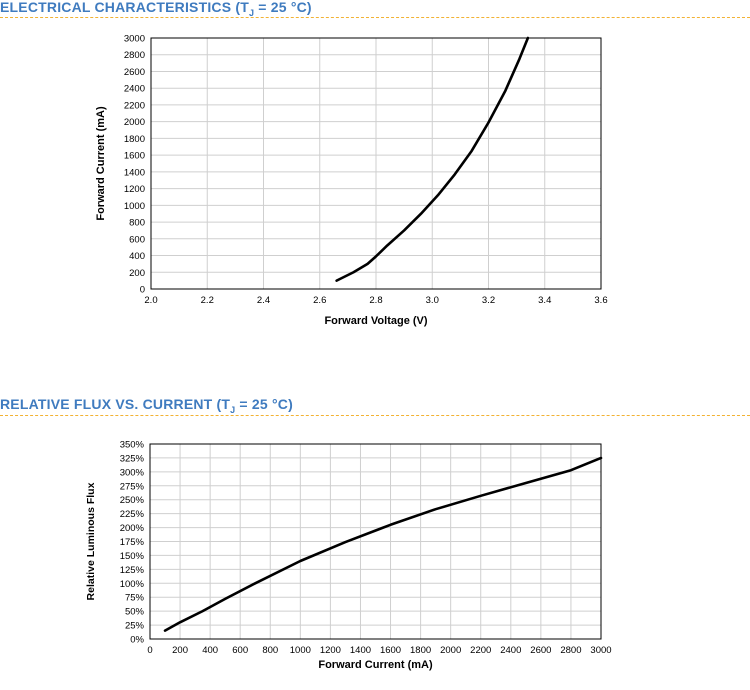 Image resolution: width=750 pixels, height=690 pixels. What do you see at coordinates (270, 650) in the screenshot?
I see `x-tick-label: 800` at bounding box center [270, 650].